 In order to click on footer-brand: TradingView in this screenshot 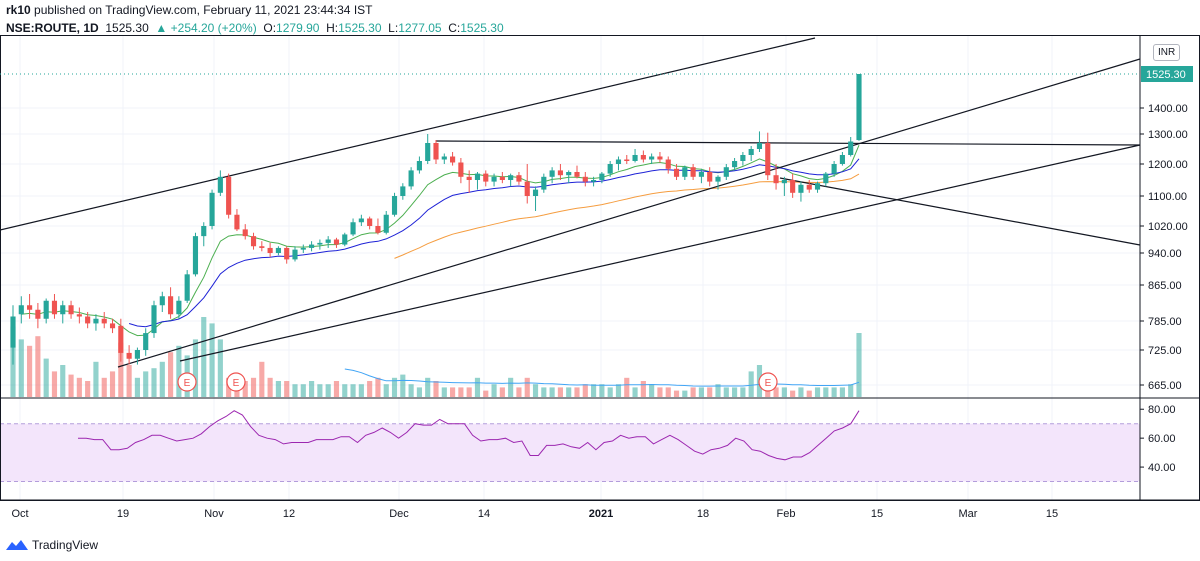, I will do `click(52, 545)`.